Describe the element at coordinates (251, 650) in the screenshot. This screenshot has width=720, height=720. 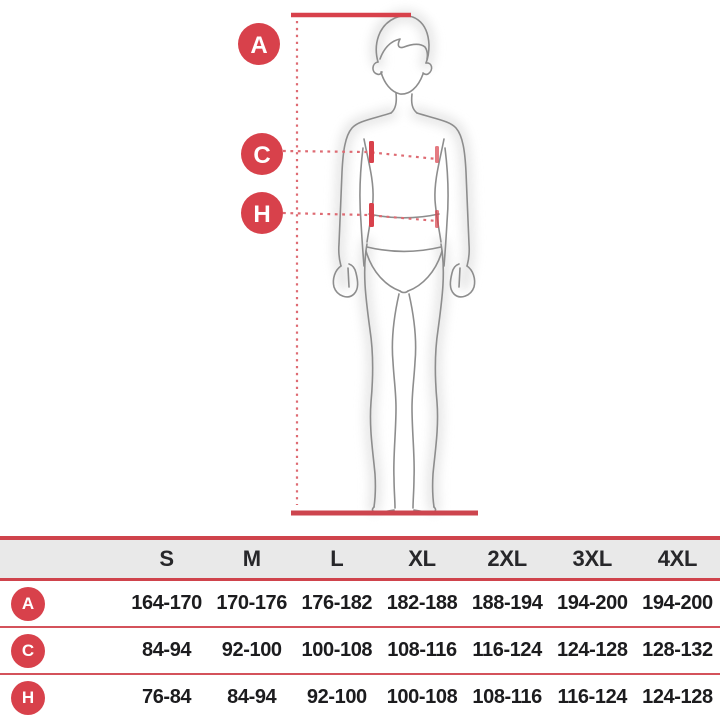
I see `row-c-value-m: 92-100` at that location.